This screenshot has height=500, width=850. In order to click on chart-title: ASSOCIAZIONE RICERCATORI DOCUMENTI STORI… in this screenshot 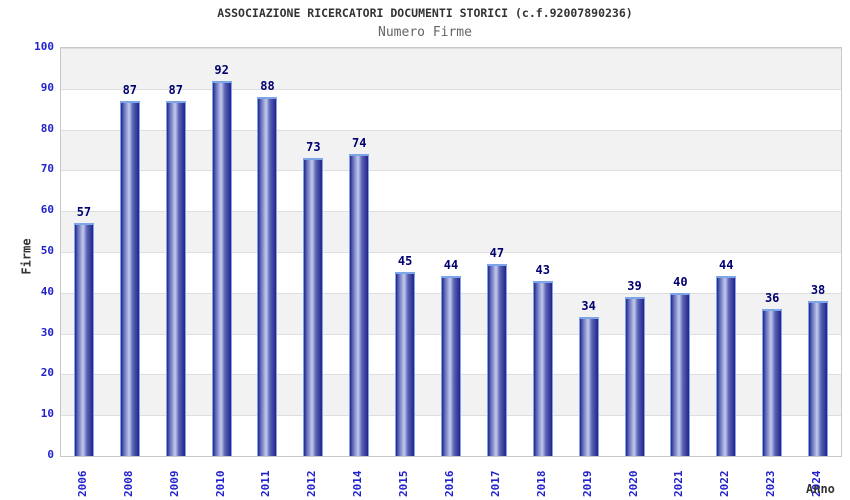, I will do `click(425, 13)`.